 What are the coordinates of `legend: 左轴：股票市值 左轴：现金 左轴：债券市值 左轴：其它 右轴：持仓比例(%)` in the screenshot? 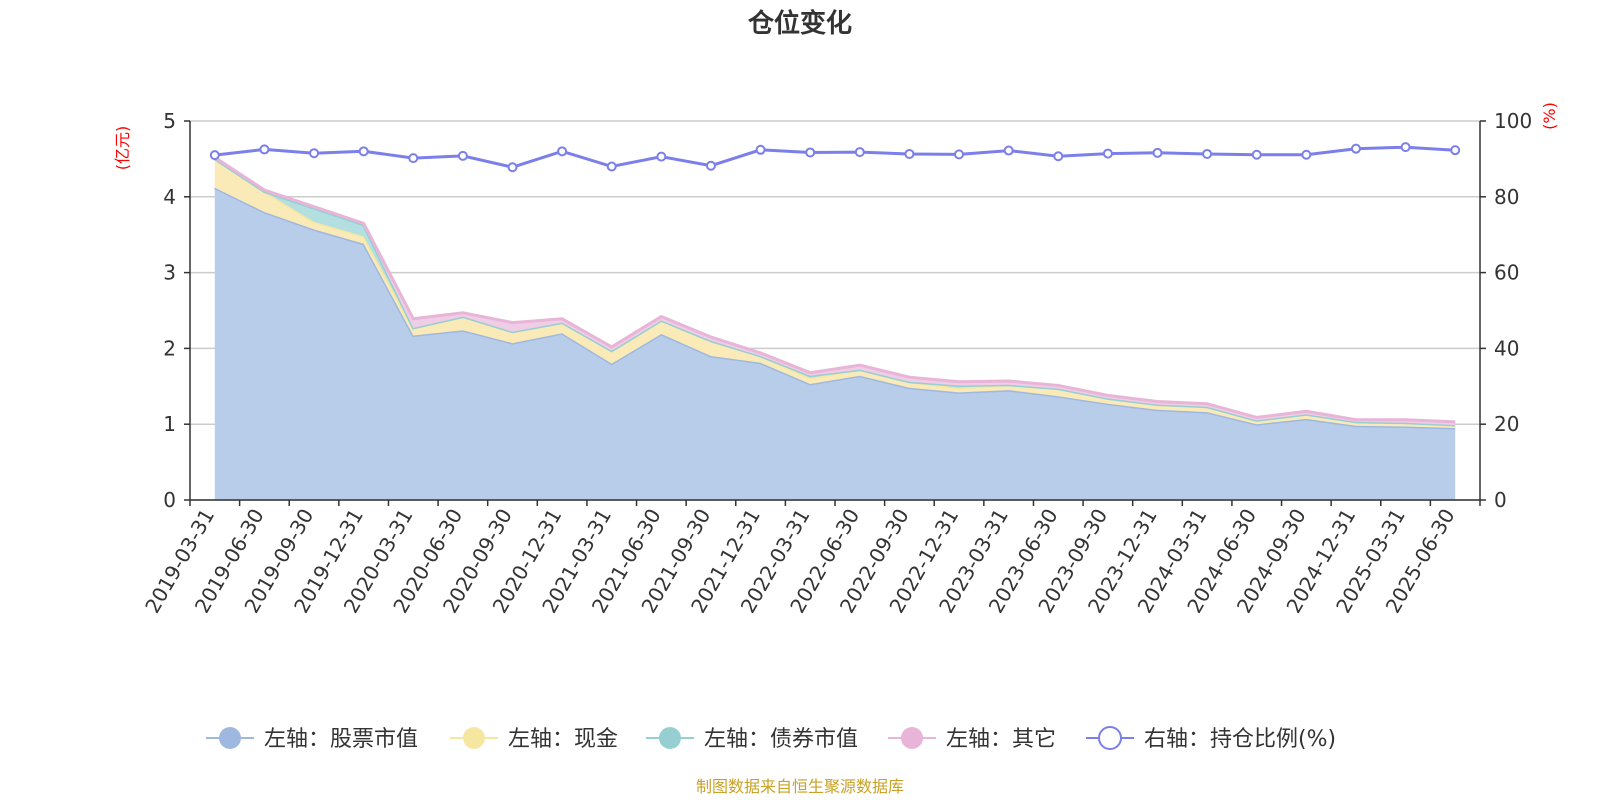 It's located at (771, 739).